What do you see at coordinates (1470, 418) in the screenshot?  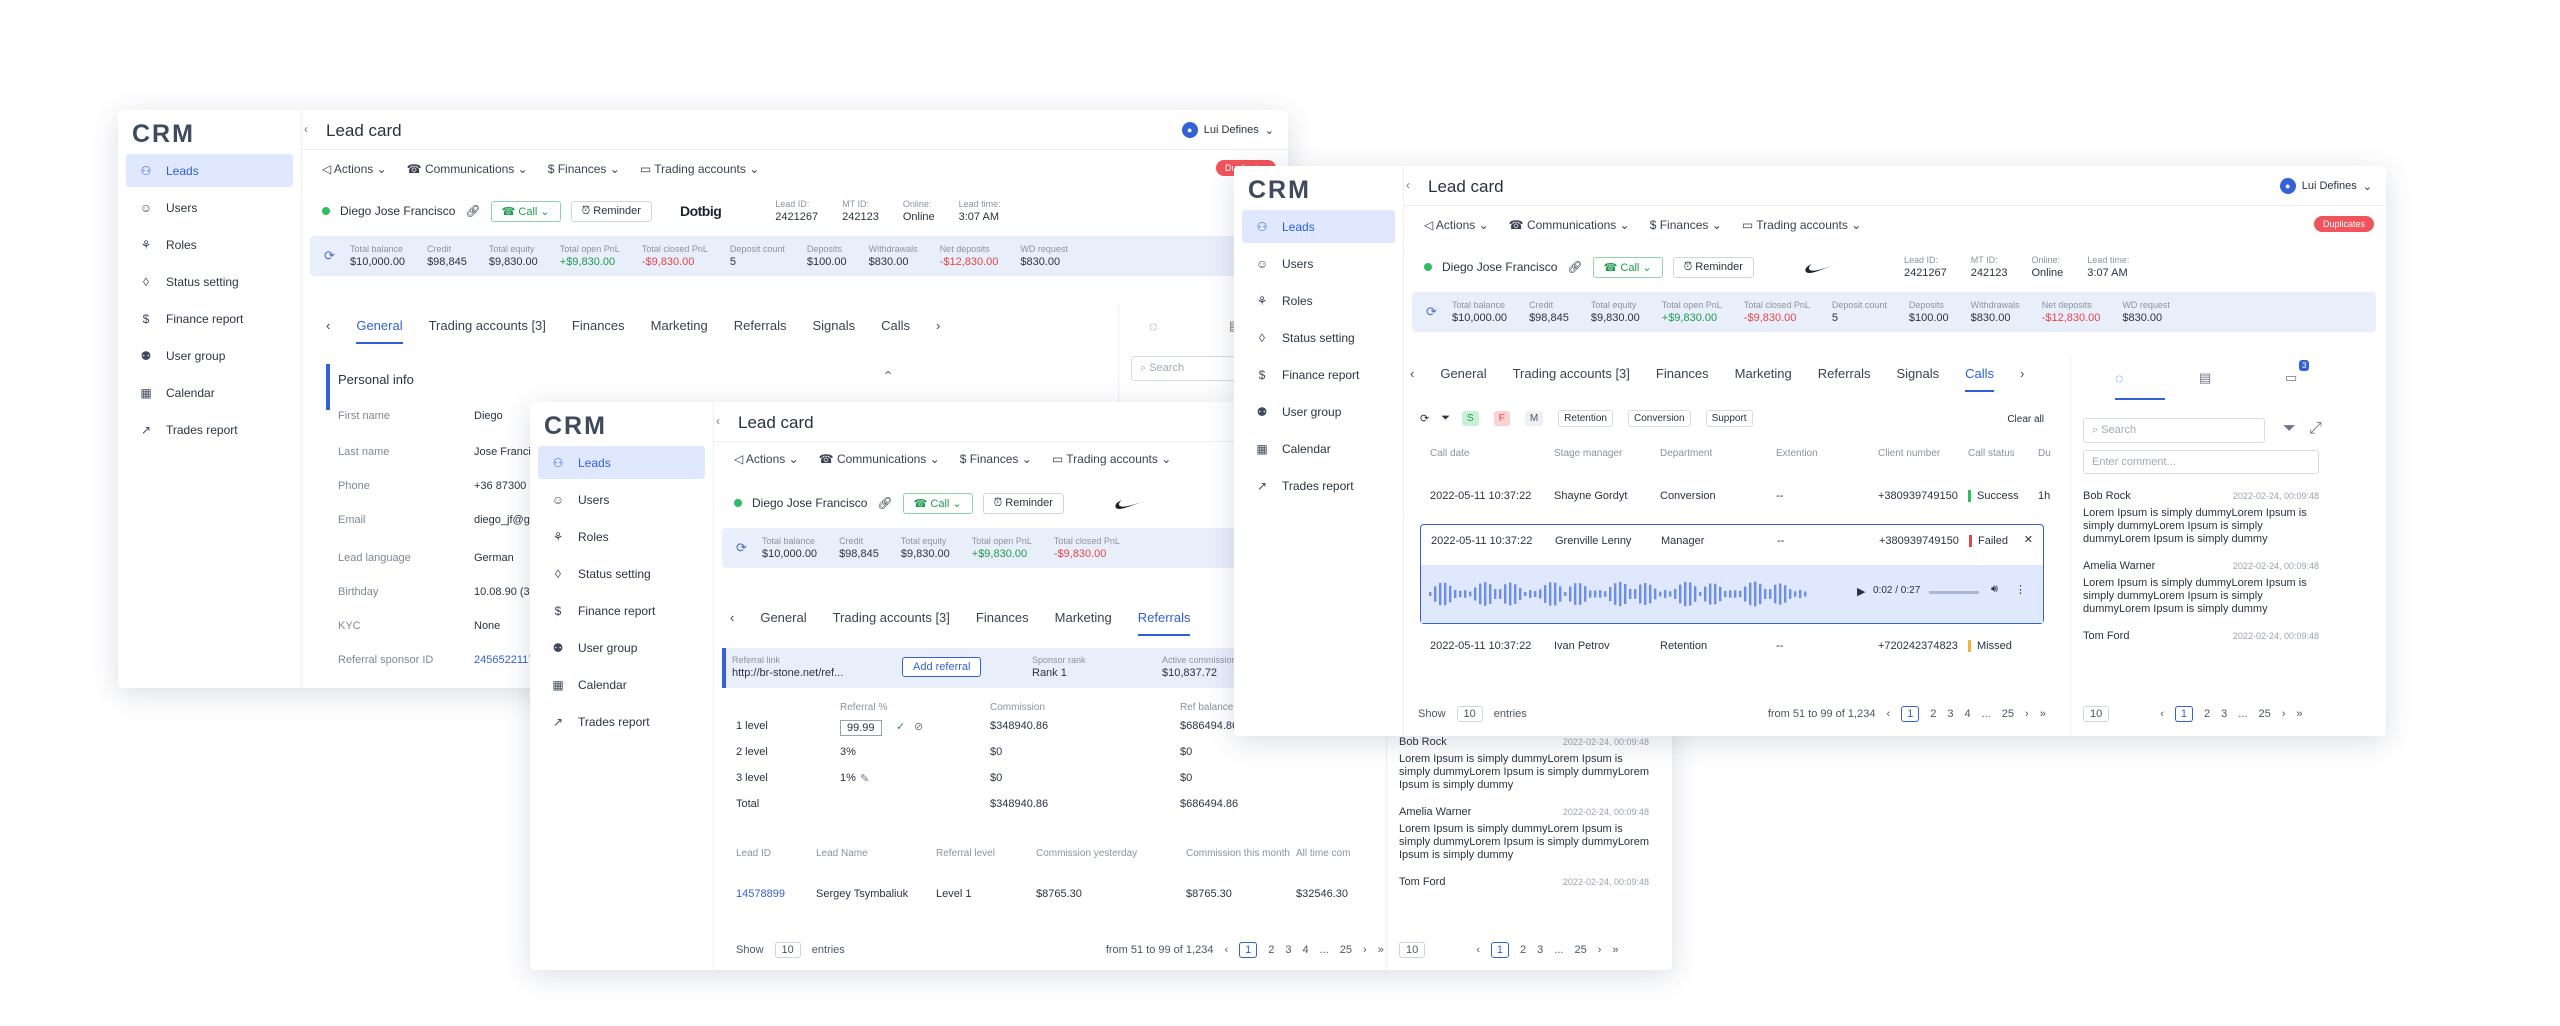 I see `filter-success-chip: S` at bounding box center [1470, 418].